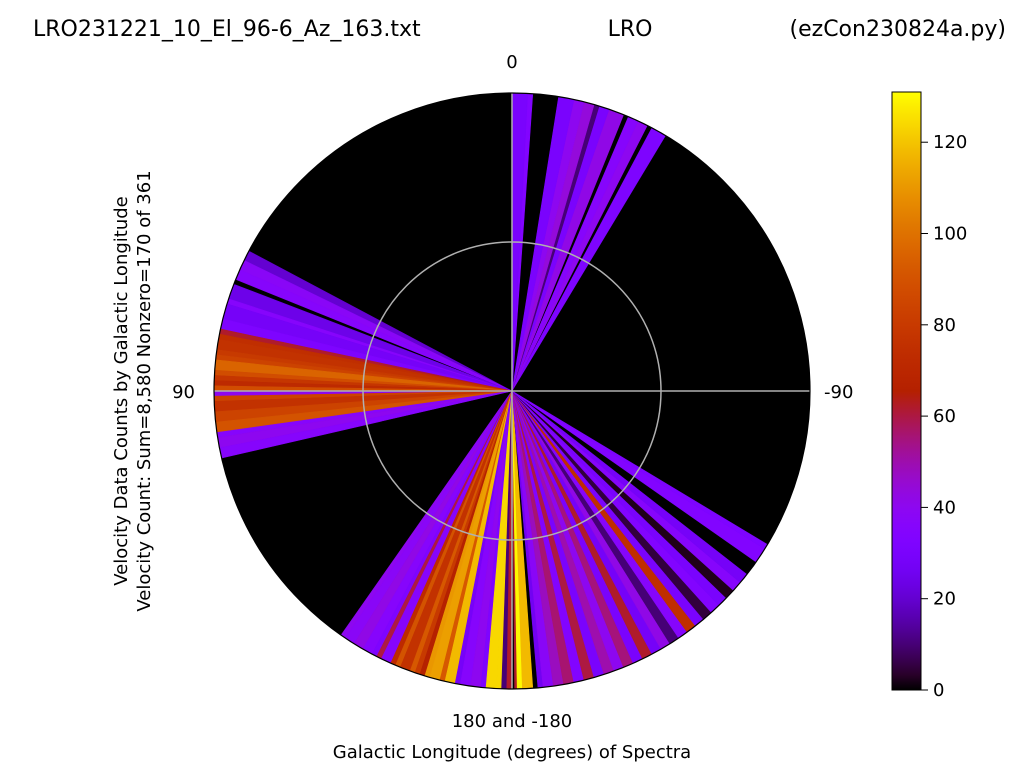 This screenshot has width=1024, height=781. What do you see at coordinates (511, 62) in the screenshot?
I see `angle-label-top: 0` at bounding box center [511, 62].